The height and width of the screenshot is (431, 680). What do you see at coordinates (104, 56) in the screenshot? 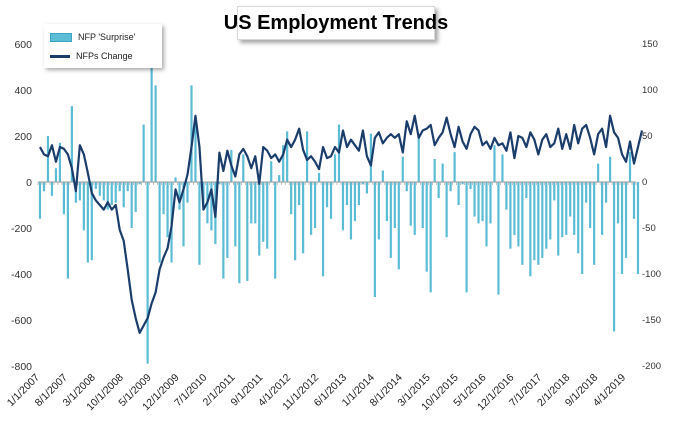
I see `legend-label-change: NFPs Change` at bounding box center [104, 56].